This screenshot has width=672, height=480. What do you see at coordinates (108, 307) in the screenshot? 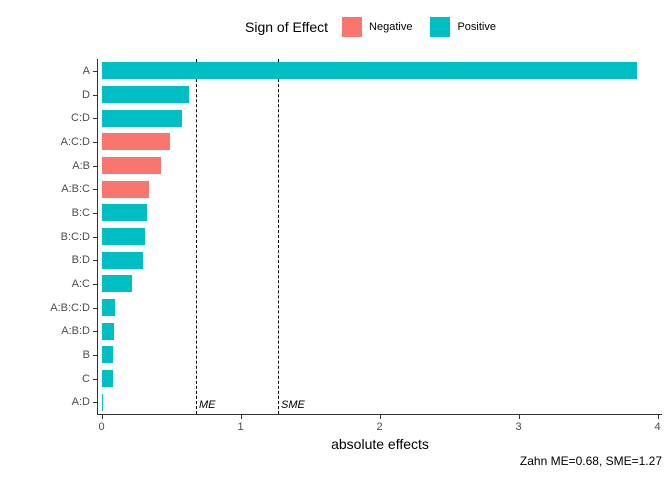
I see `bar-A:B:C:D` at bounding box center [108, 307].